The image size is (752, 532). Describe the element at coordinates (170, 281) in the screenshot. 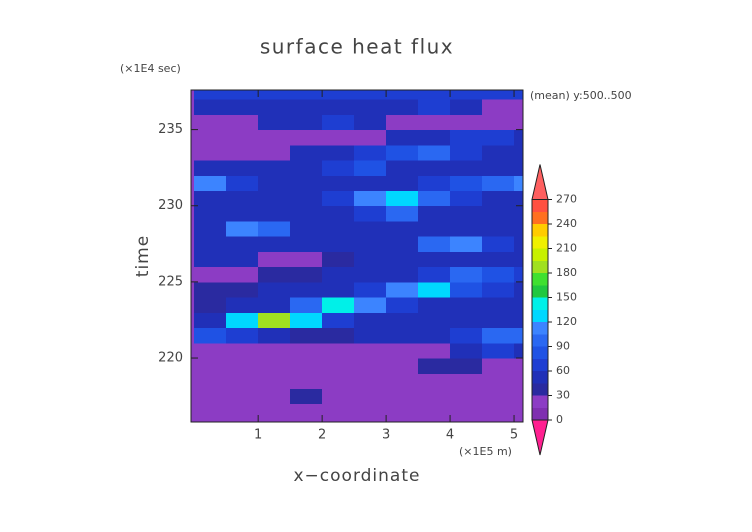

I see `y-tick-label: 225` at that location.